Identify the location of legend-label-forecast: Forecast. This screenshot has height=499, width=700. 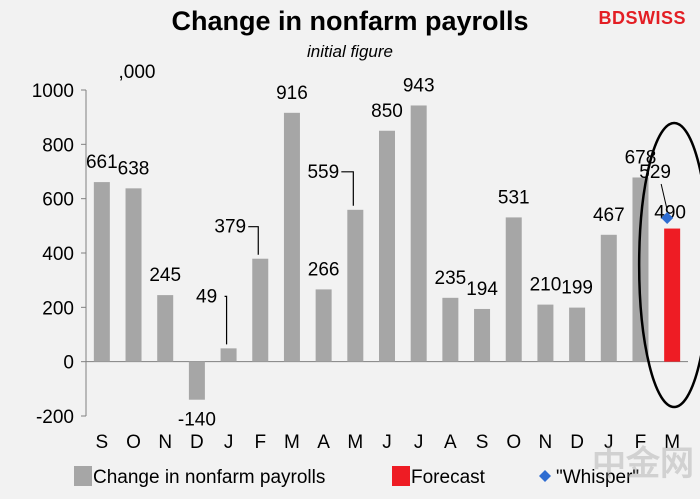
(448, 477).